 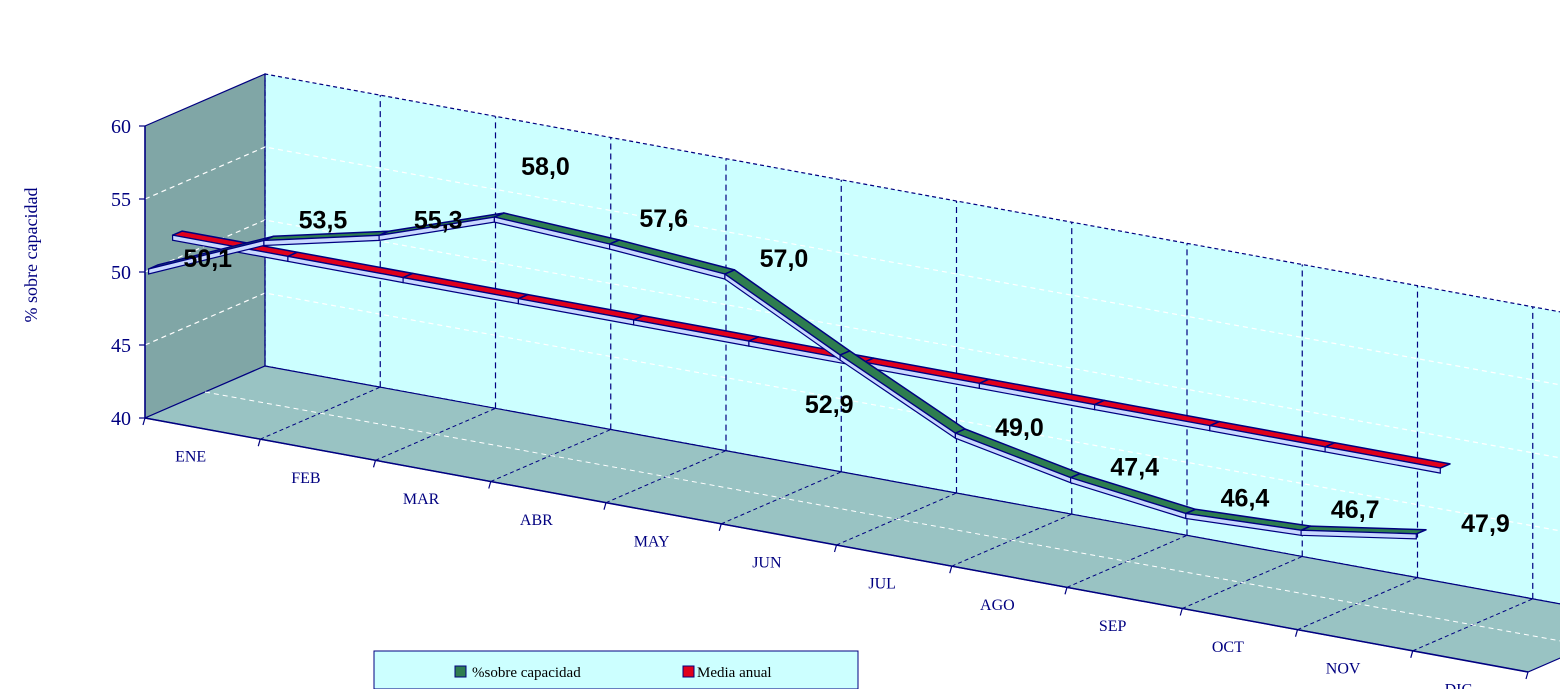 What do you see at coordinates (121, 419) in the screenshot?
I see `y-tick-label: 40` at bounding box center [121, 419].